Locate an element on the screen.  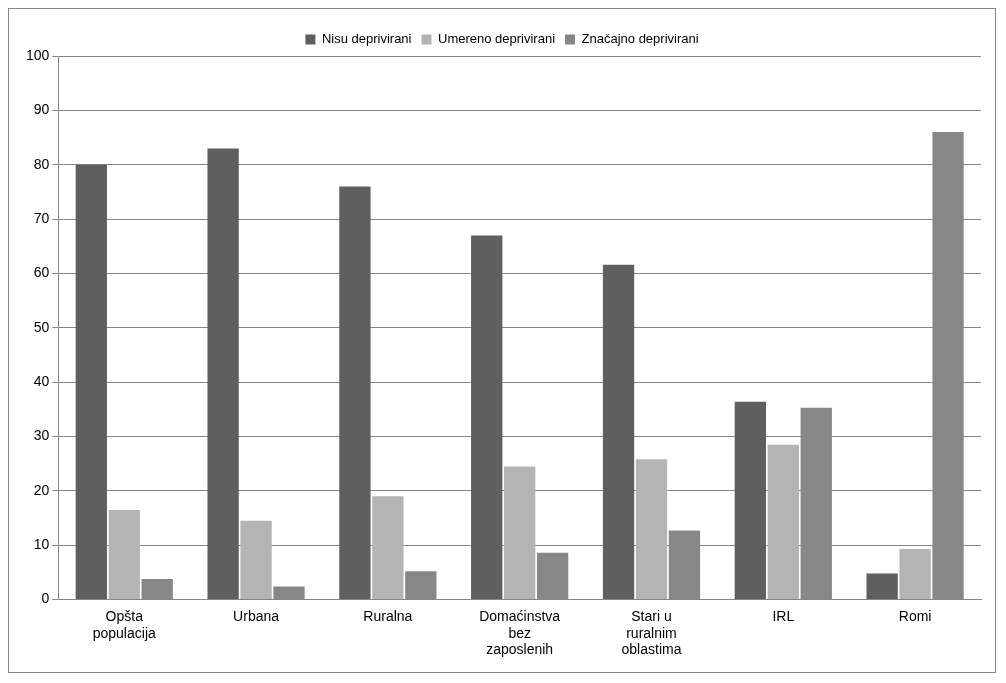
y-tick-label: 50 is located at coordinates (41, 326).